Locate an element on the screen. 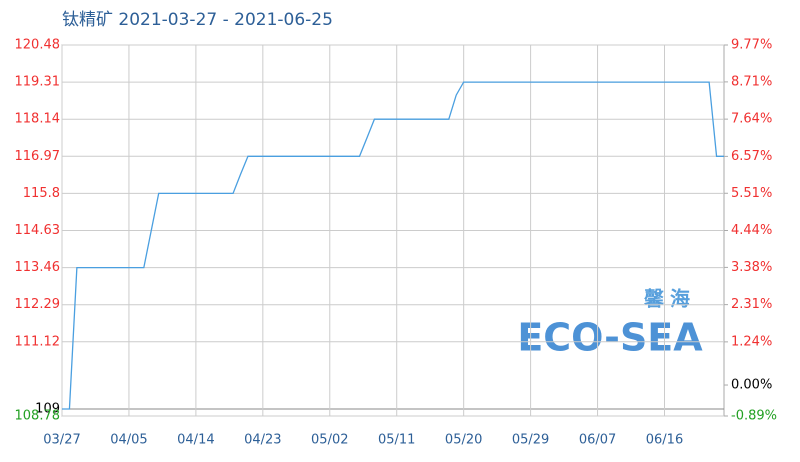 This screenshot has width=800, height=462. x-tick-label: 04/14 is located at coordinates (195, 440).